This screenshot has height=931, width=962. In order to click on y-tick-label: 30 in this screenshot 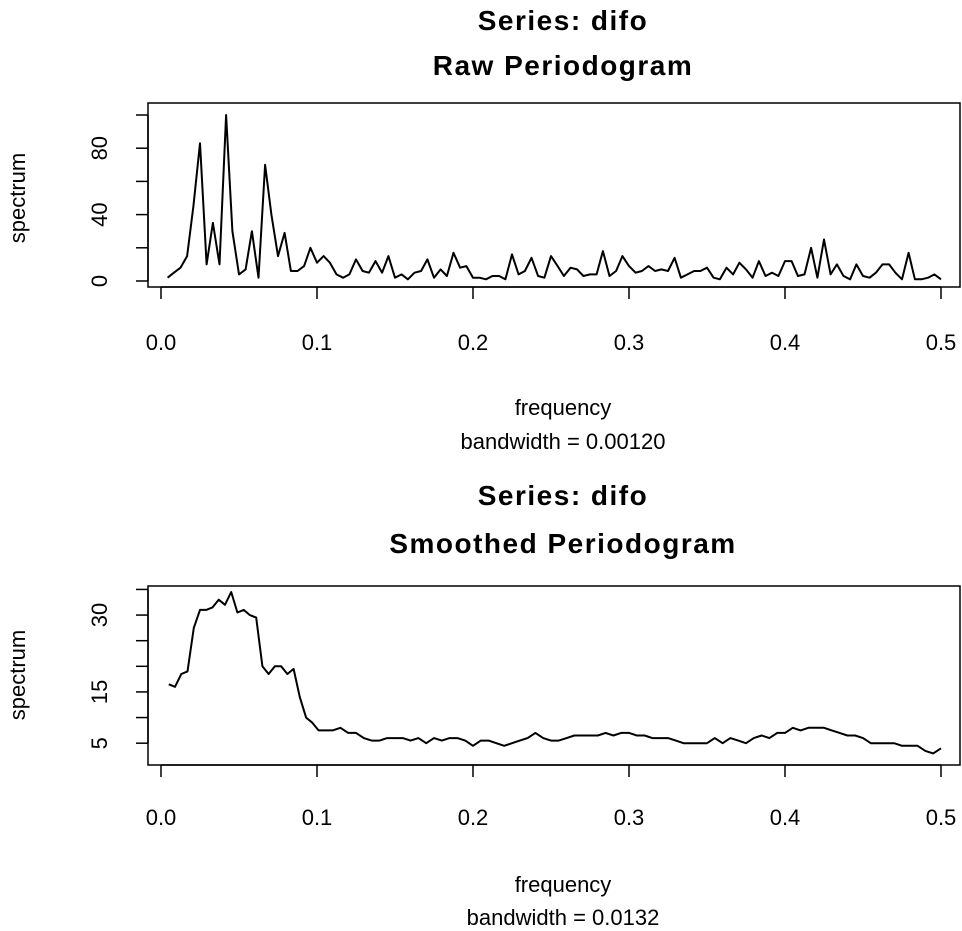, I will do `click(99, 615)`.